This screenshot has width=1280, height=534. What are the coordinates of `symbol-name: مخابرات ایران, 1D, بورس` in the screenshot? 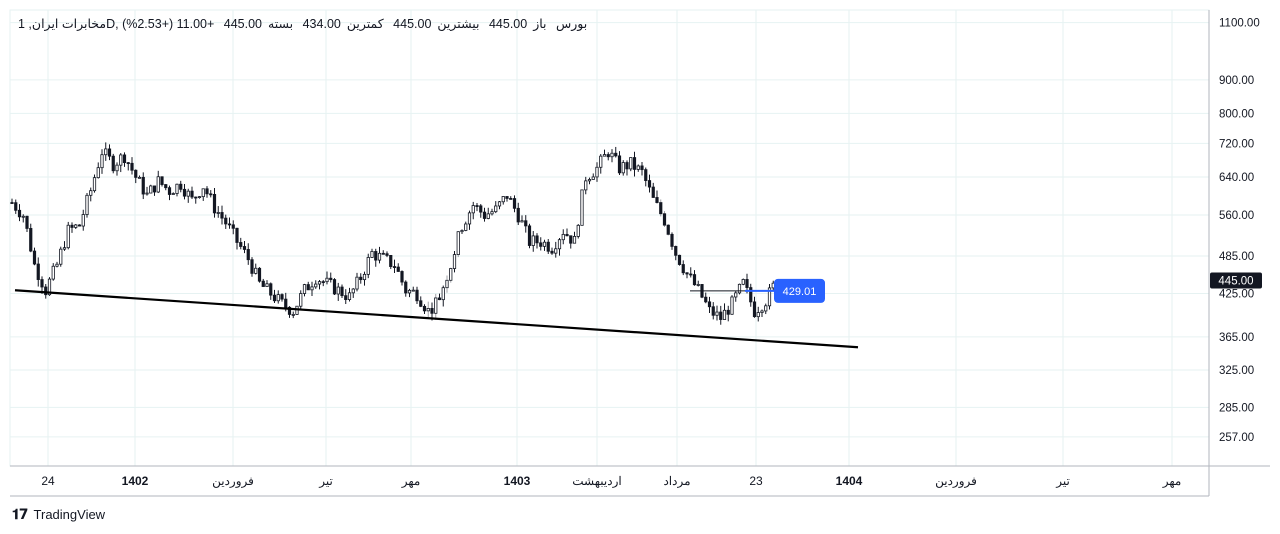 It's located at (303, 24).